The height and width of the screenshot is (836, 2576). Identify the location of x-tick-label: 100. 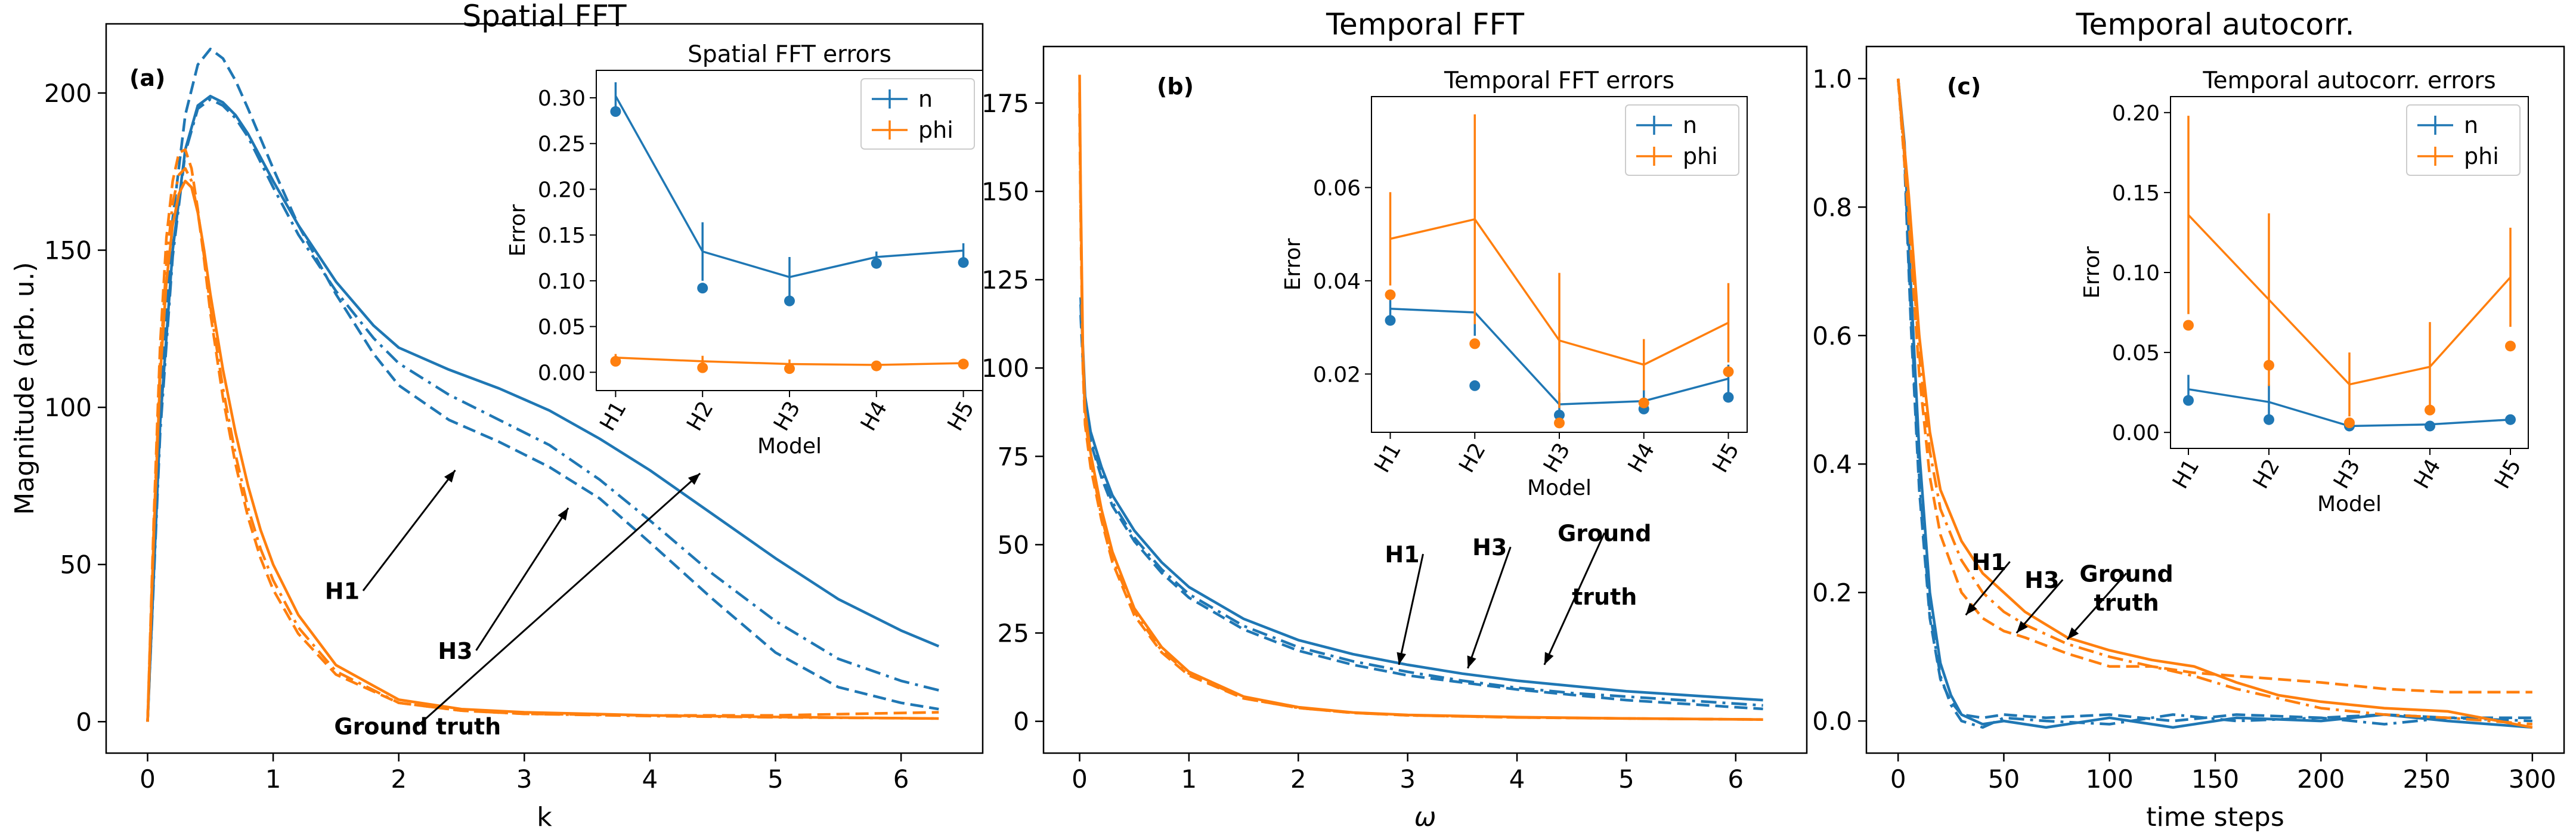
(2110, 779).